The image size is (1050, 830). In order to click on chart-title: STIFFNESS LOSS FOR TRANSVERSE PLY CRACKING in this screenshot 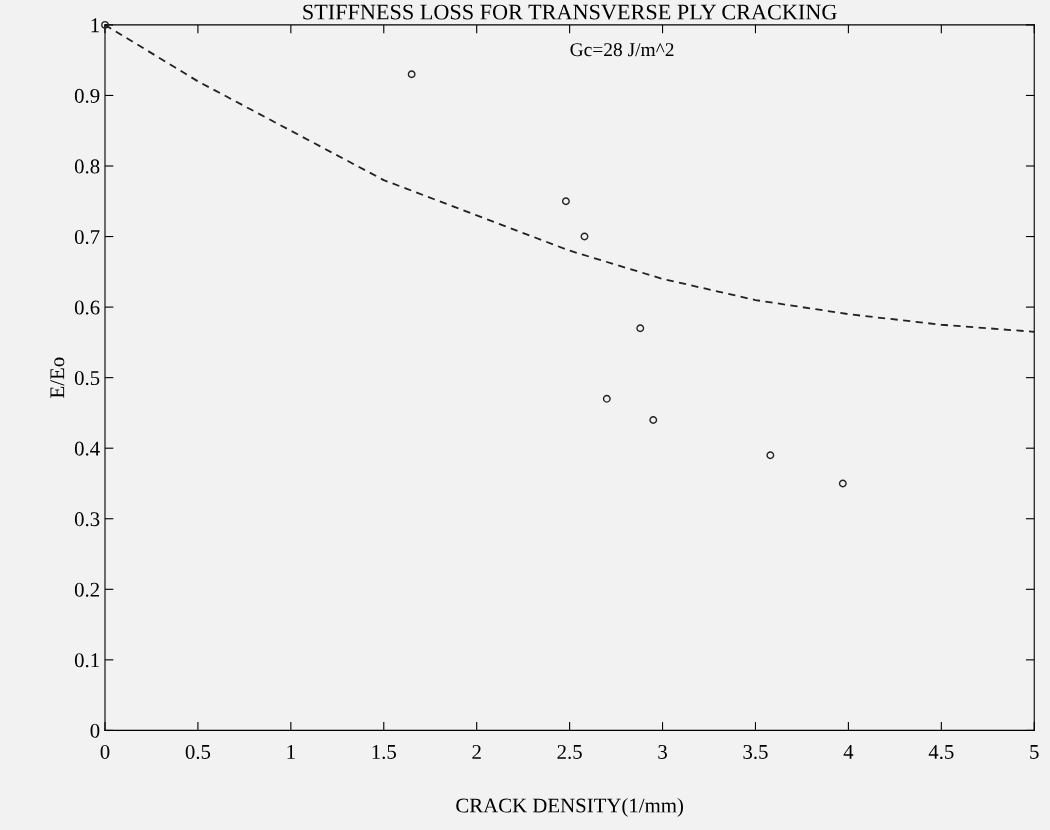, I will do `click(570, 12)`.